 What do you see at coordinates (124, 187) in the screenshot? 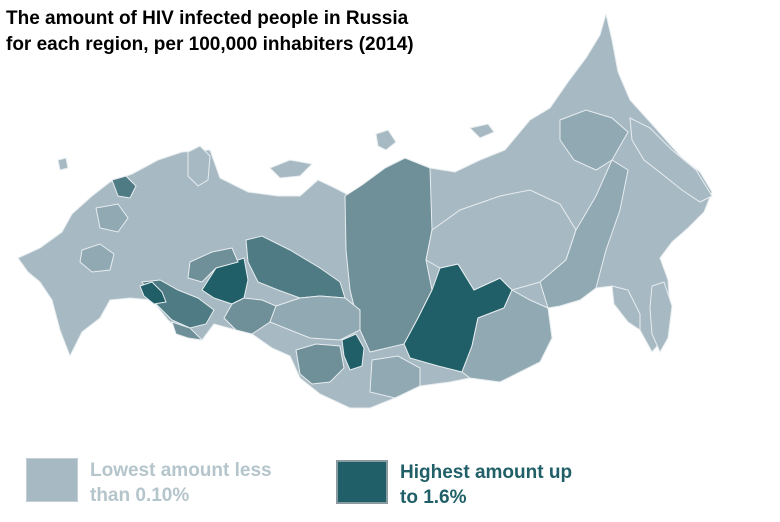
I see `region-murmansk` at bounding box center [124, 187].